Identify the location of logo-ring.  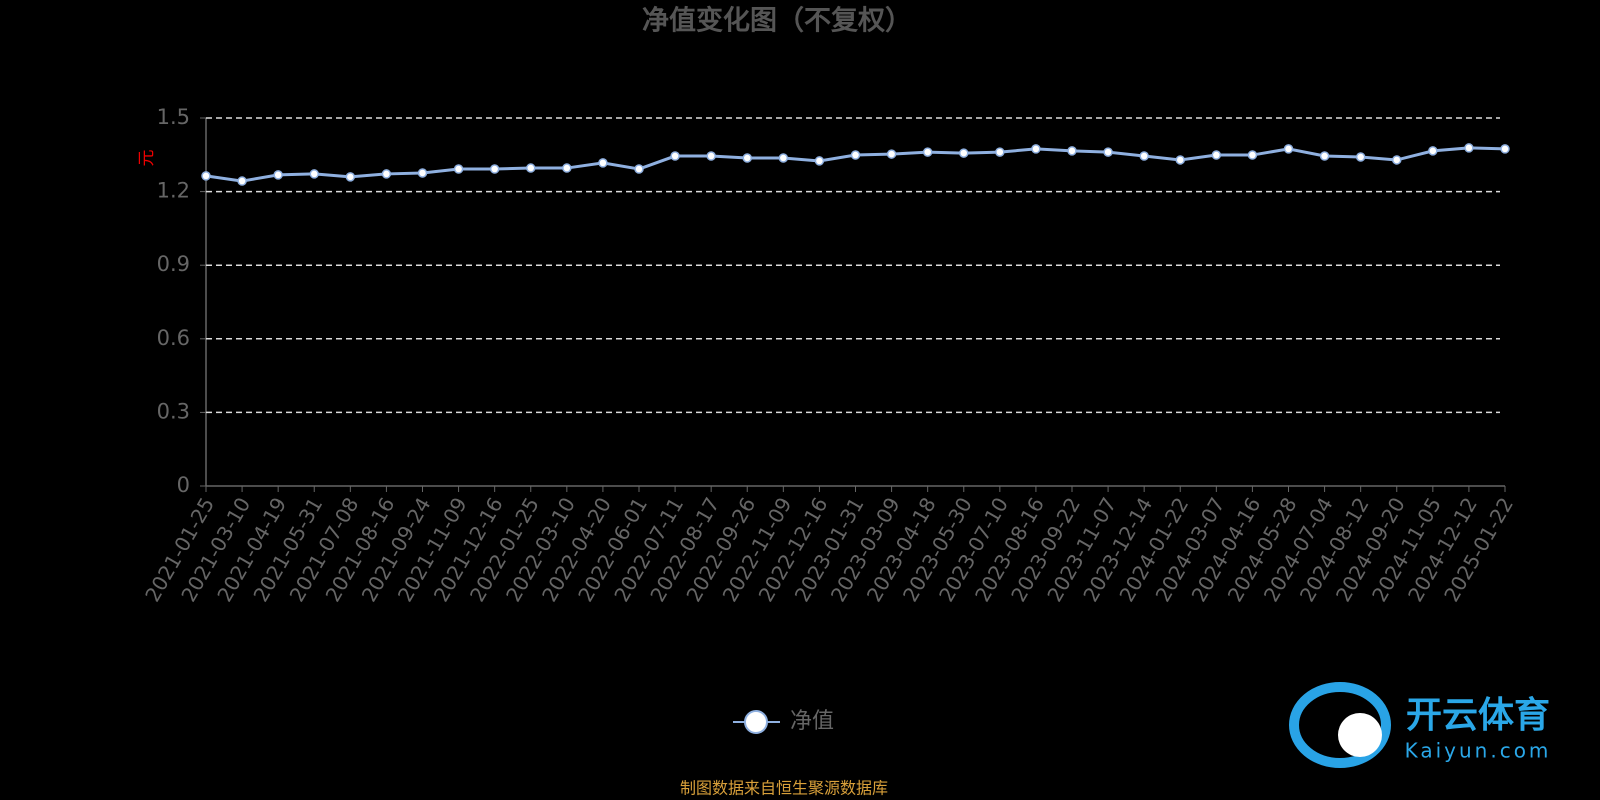
(1340, 725).